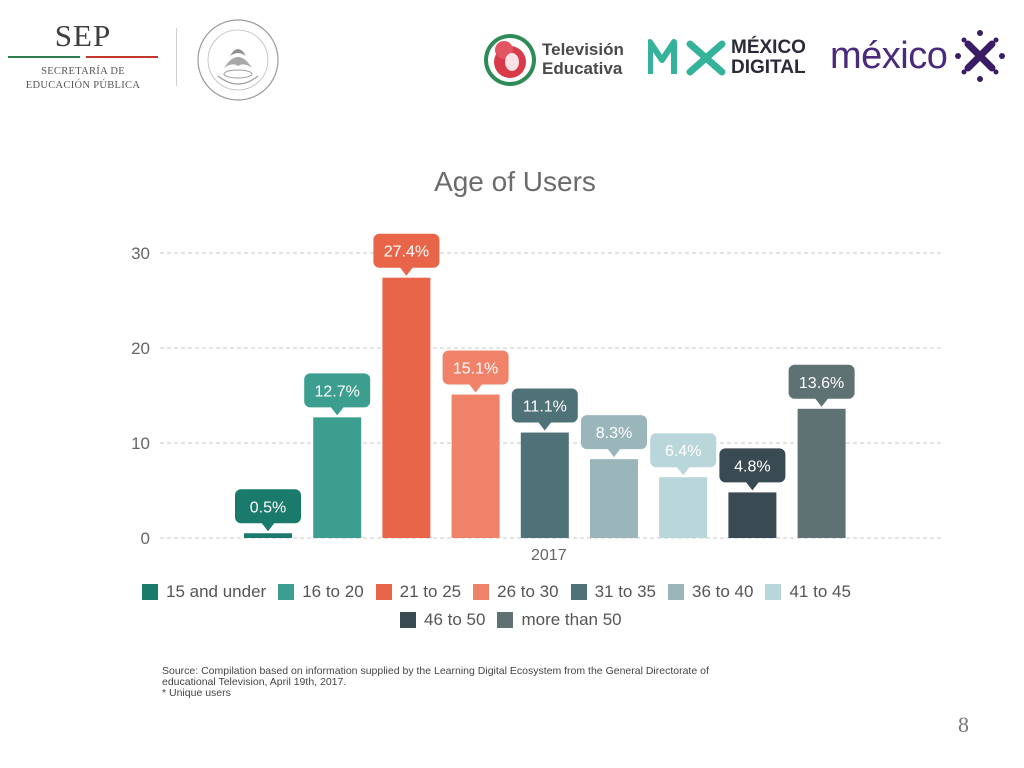 The width and height of the screenshot is (1024, 768). Describe the element at coordinates (582, 68) in the screenshot. I see `tv-line2: Educativa` at that location.